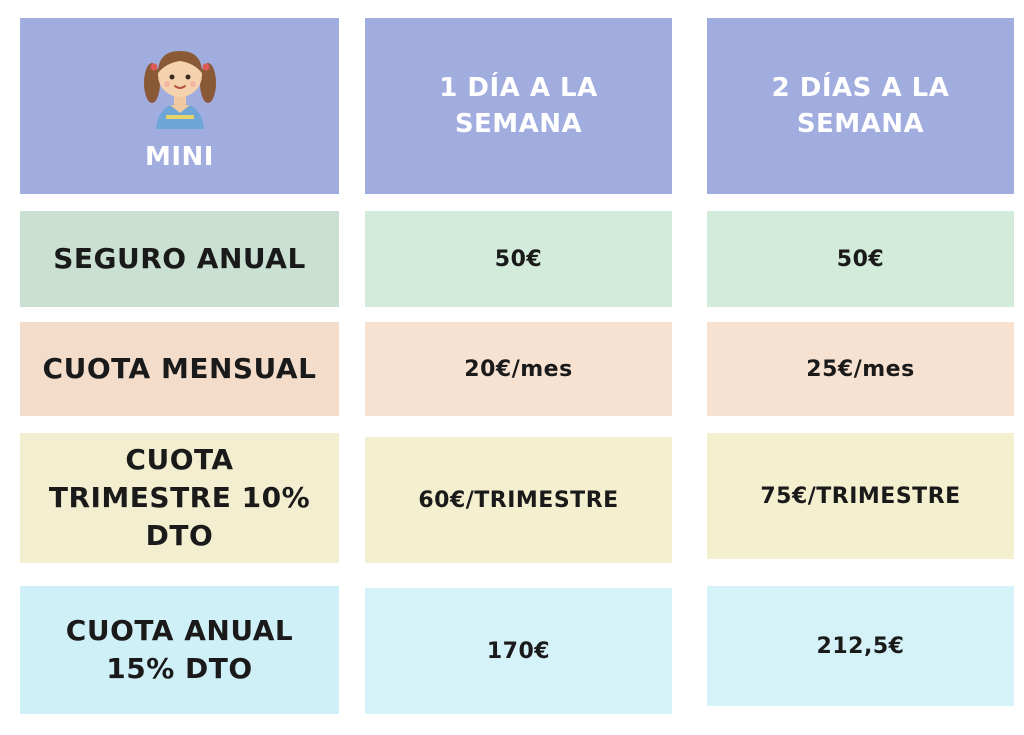  I want to click on cell-value: 212,5€, so click(860, 646).